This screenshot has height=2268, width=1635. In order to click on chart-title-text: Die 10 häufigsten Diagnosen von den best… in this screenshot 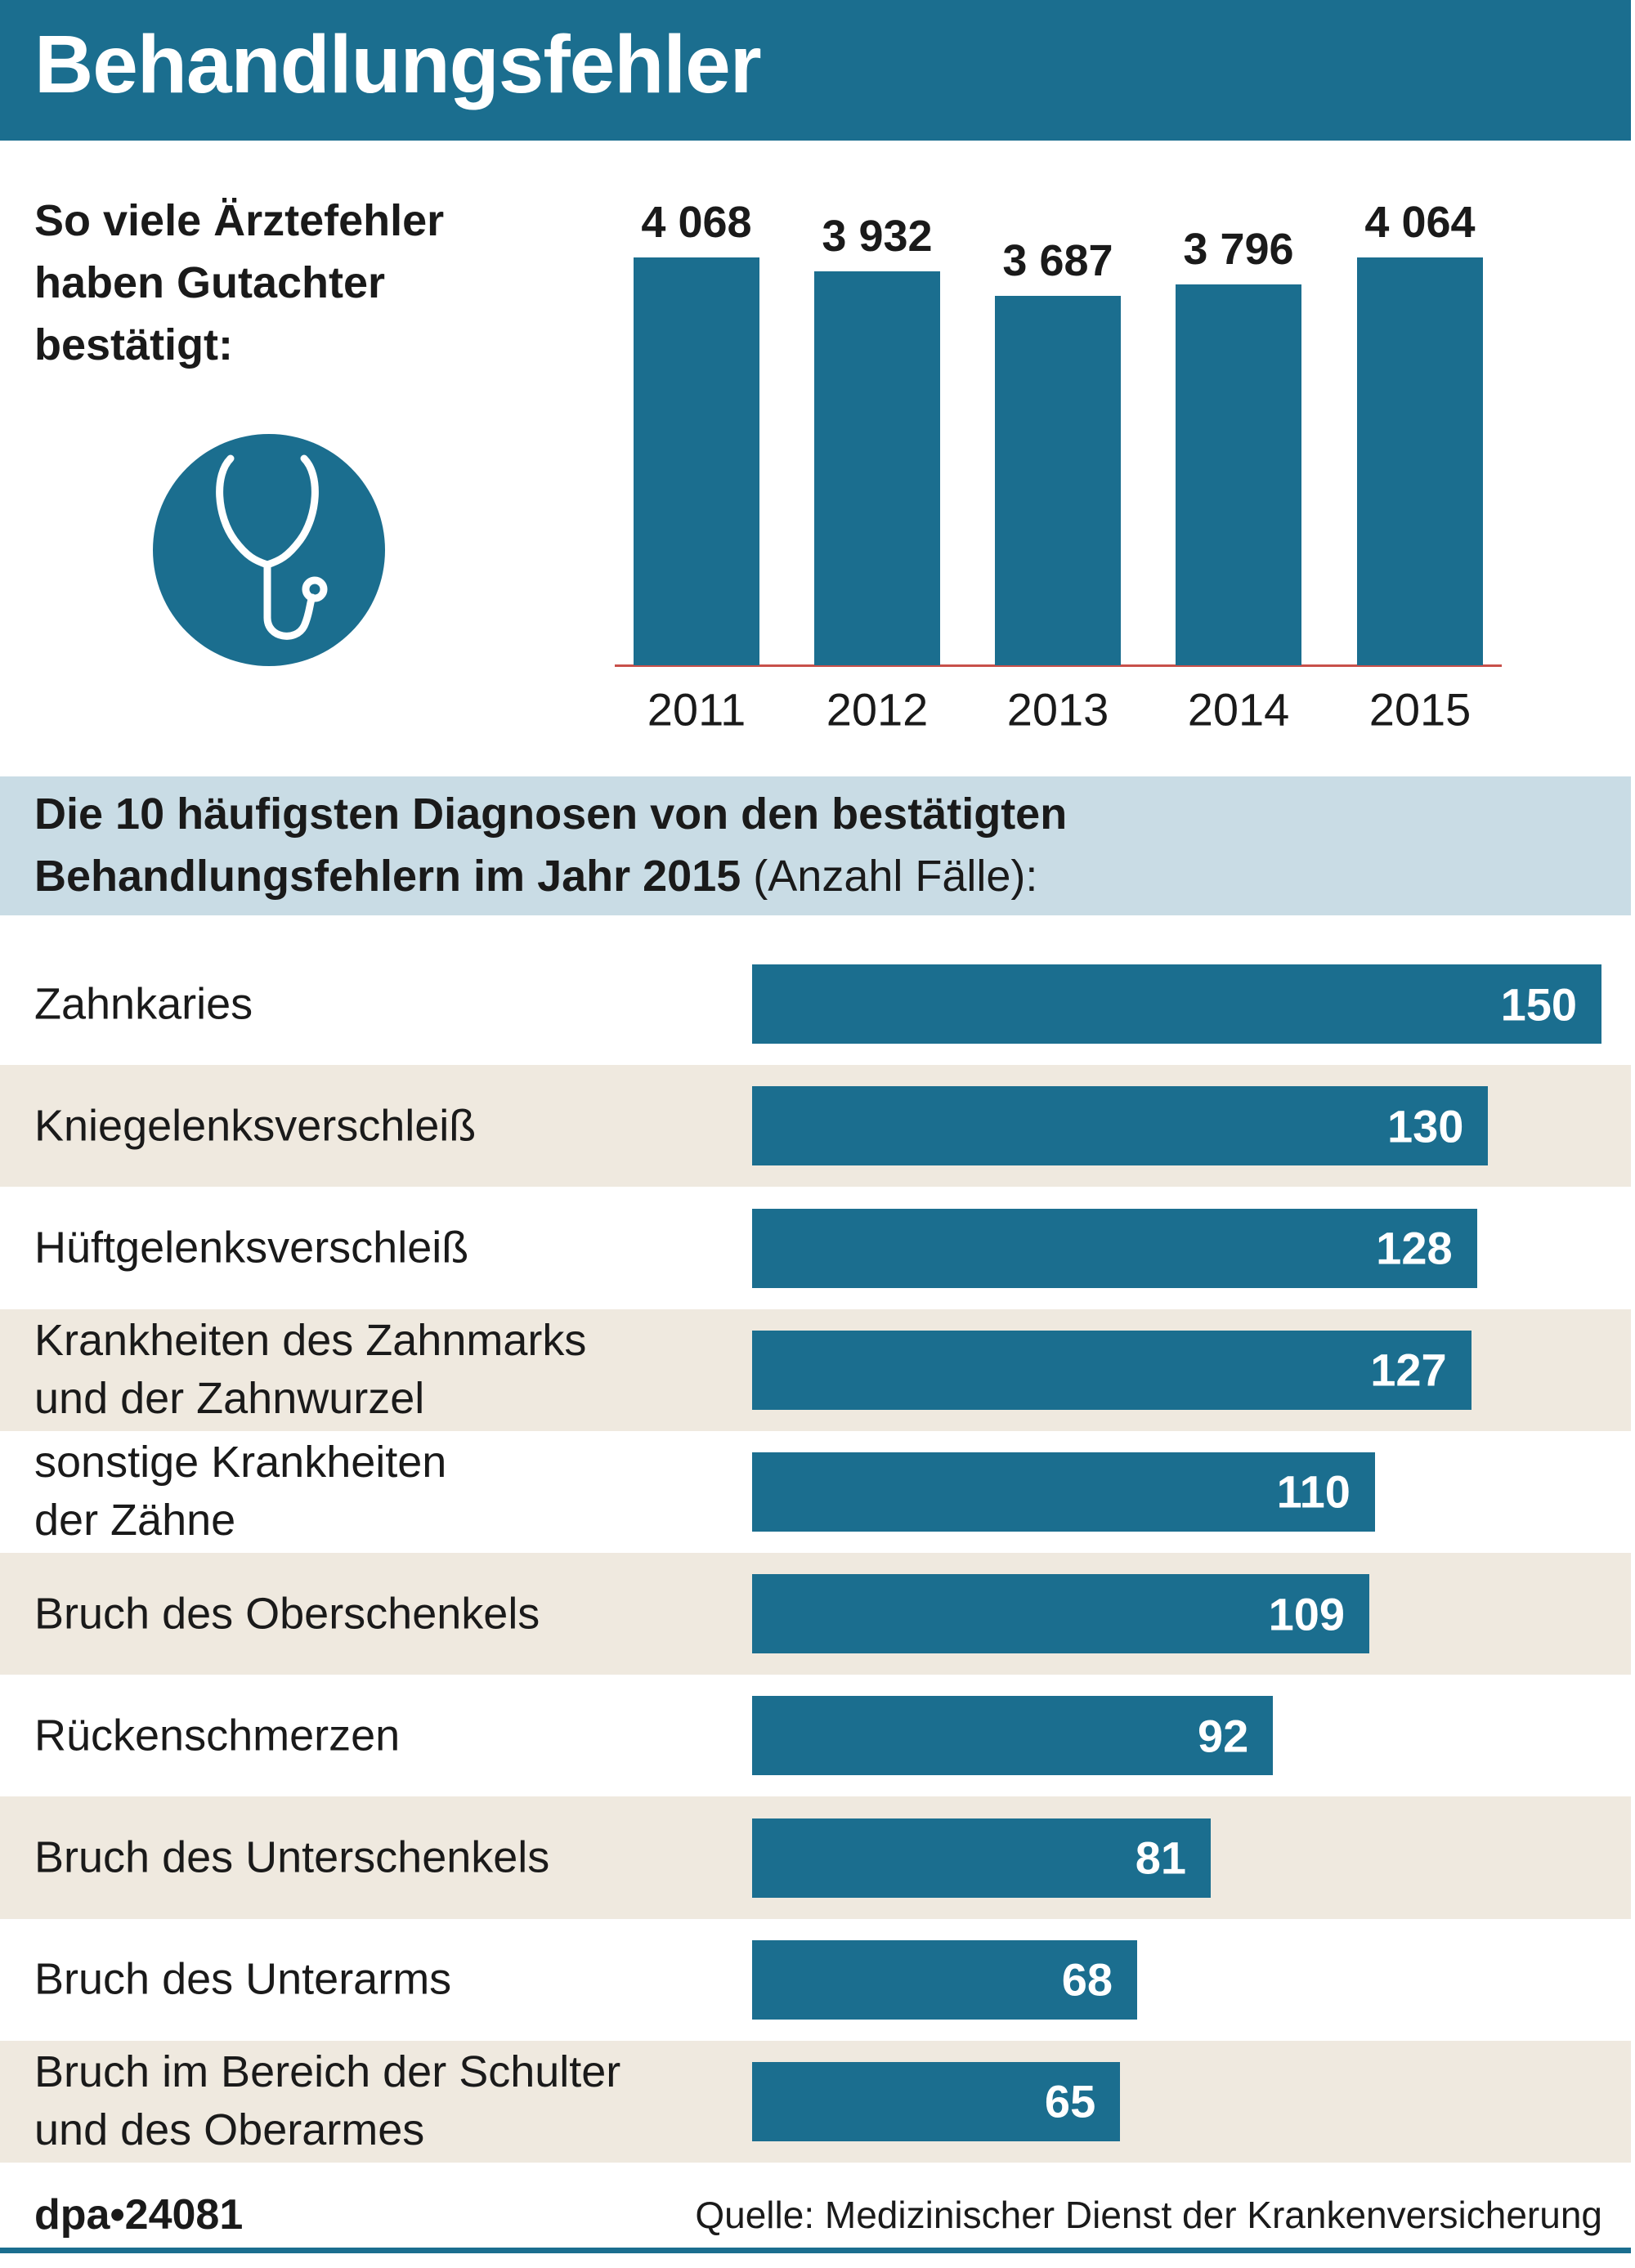, I will do `click(551, 845)`.